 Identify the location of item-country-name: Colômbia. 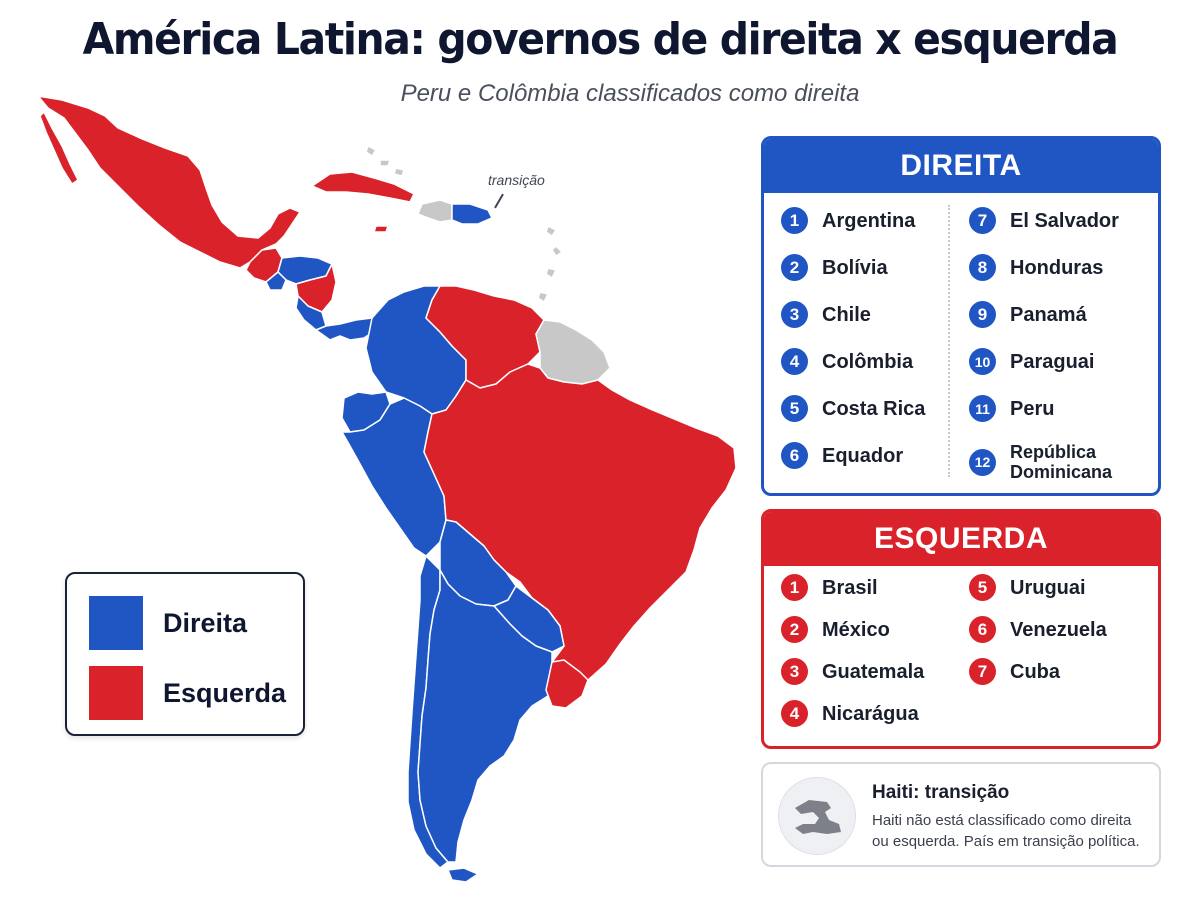
(868, 361).